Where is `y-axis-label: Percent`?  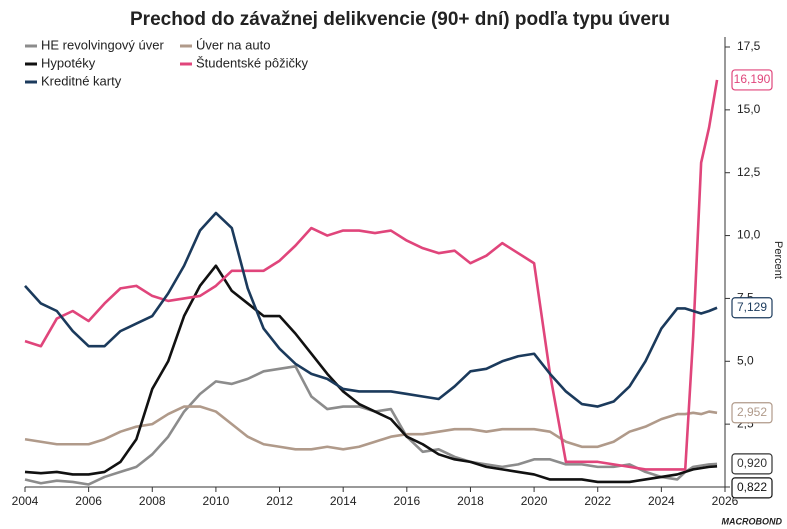 y-axis-label: Percent is located at coordinates (778, 260).